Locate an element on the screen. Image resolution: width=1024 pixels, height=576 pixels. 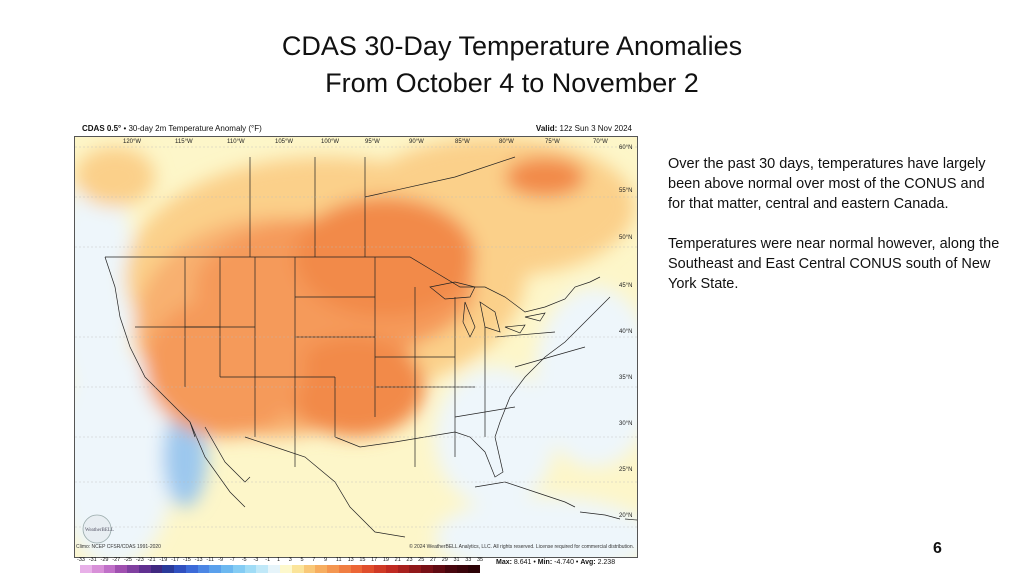
stats-max: 8.641 is located at coordinates (522, 562).